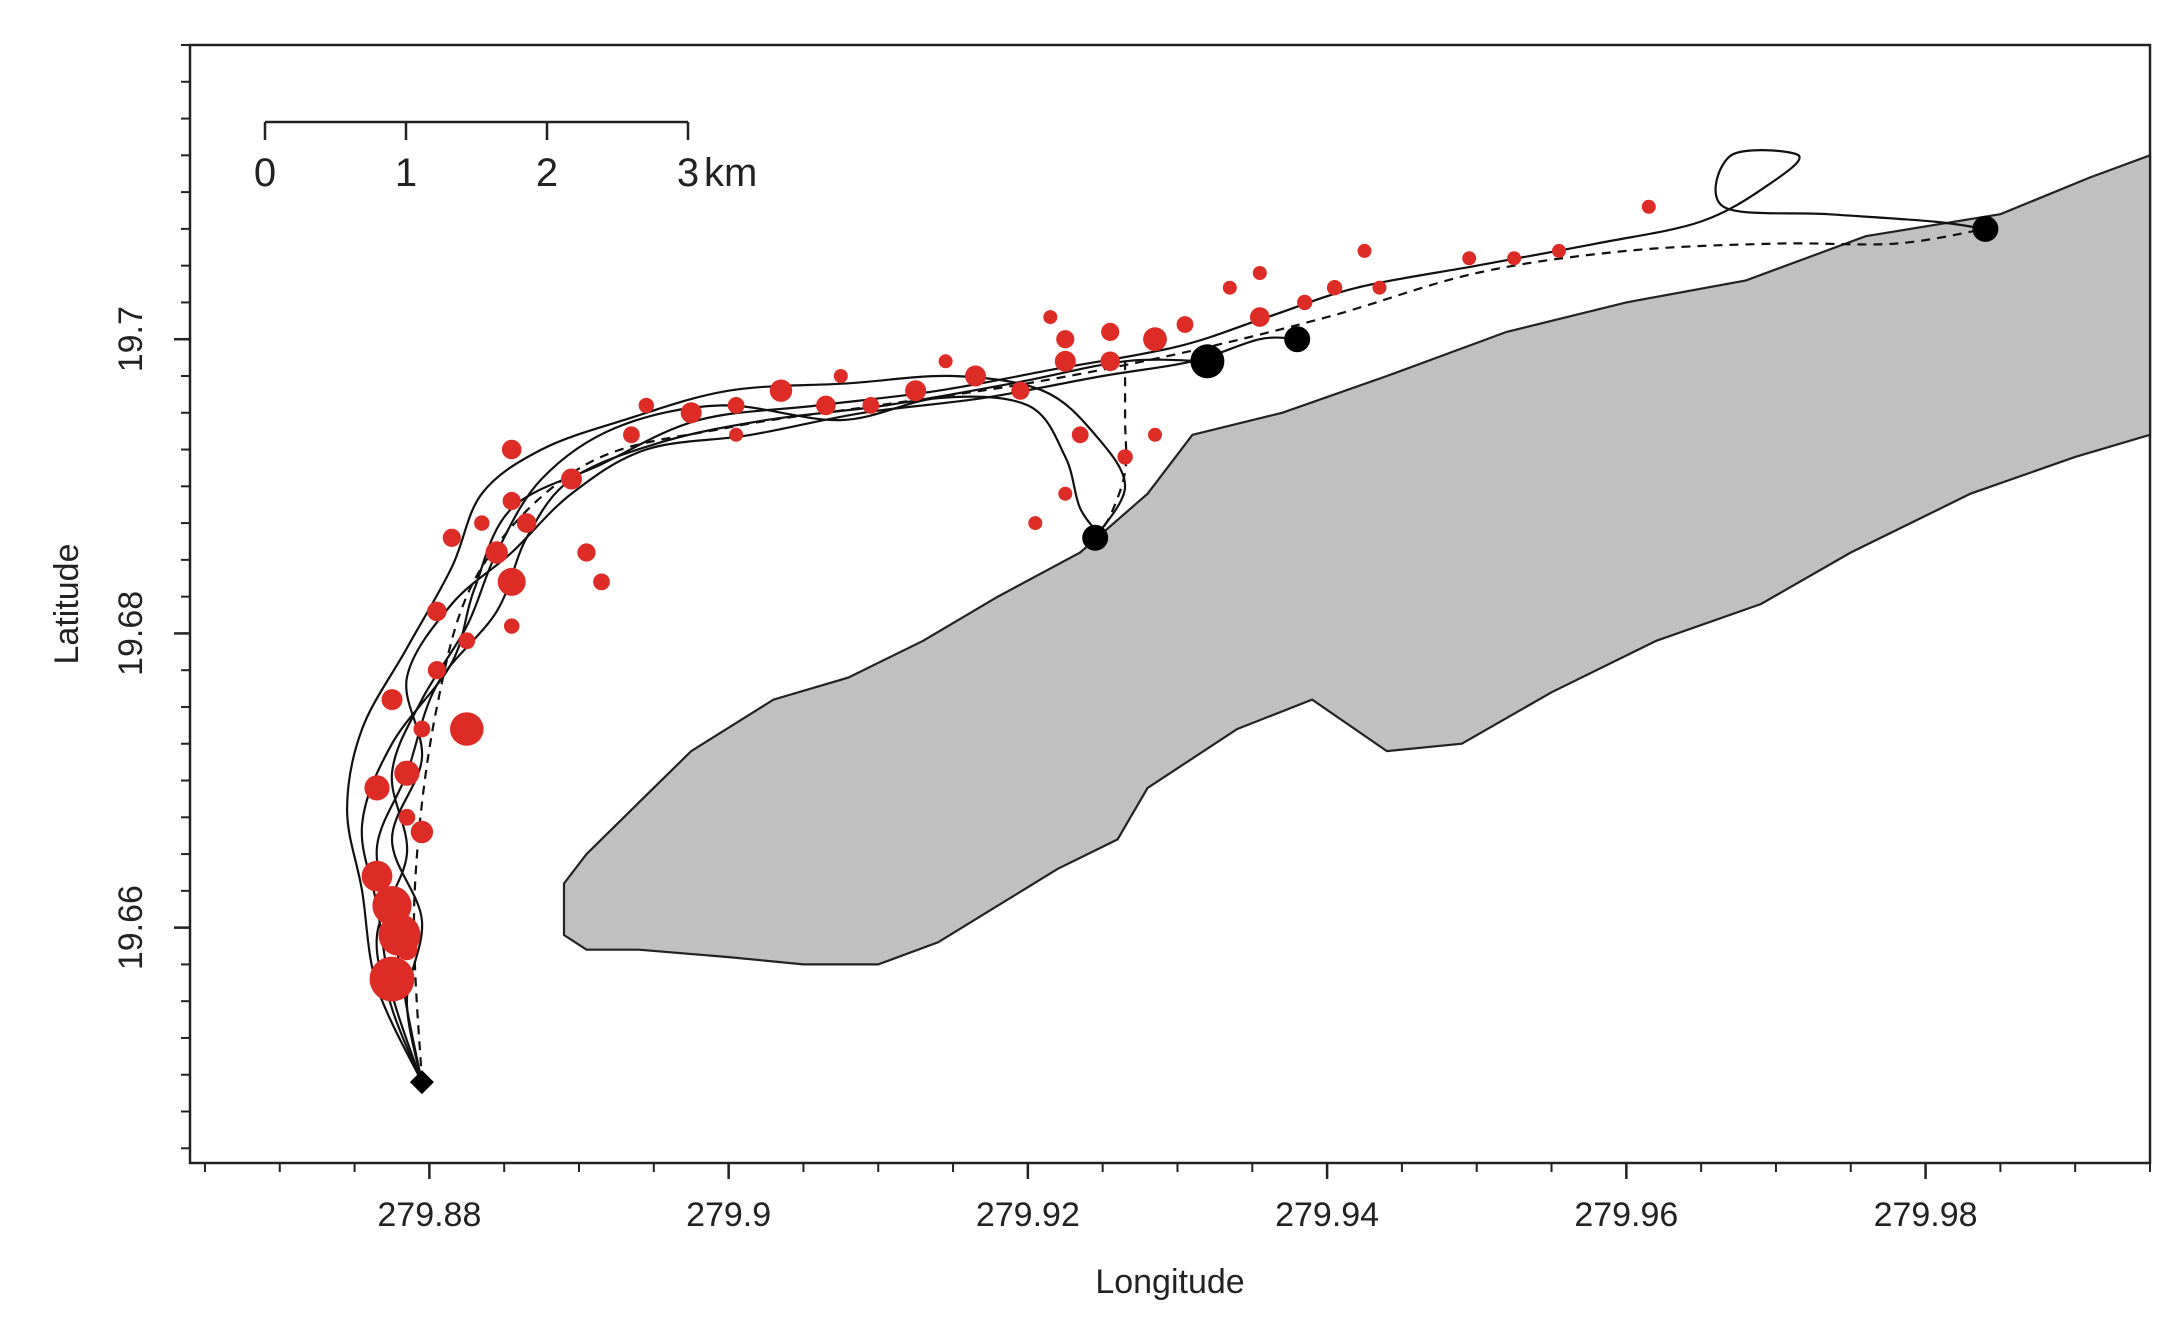 The width and height of the screenshot is (2184, 1325). What do you see at coordinates (1028, 1215) in the screenshot?
I see `x-tick-label: 279.92` at bounding box center [1028, 1215].